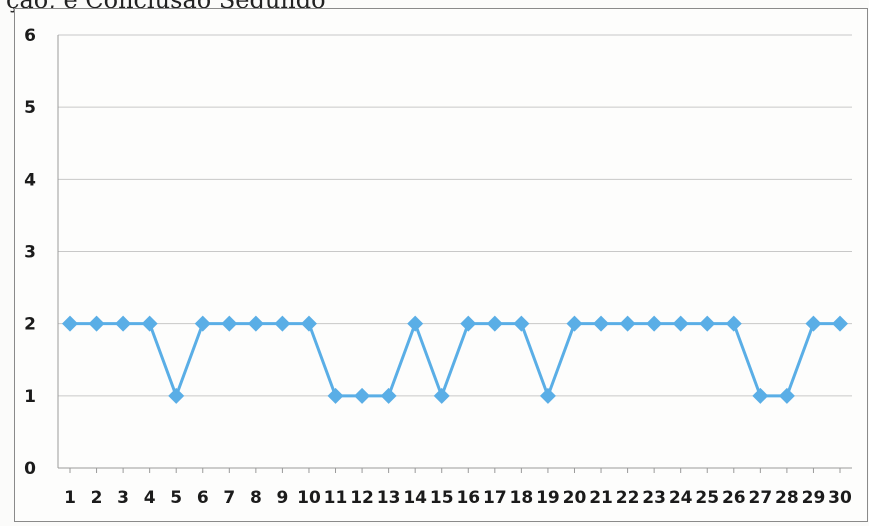 The width and height of the screenshot is (869, 526). Describe the element at coordinates (176, 498) in the screenshot. I see `x-tick-label: 5` at that location.